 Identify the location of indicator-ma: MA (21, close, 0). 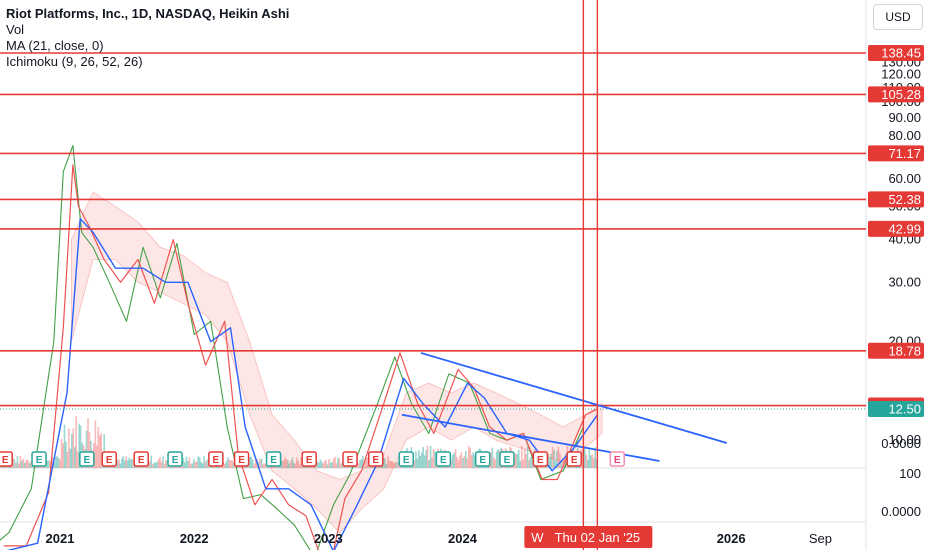
(55, 45).